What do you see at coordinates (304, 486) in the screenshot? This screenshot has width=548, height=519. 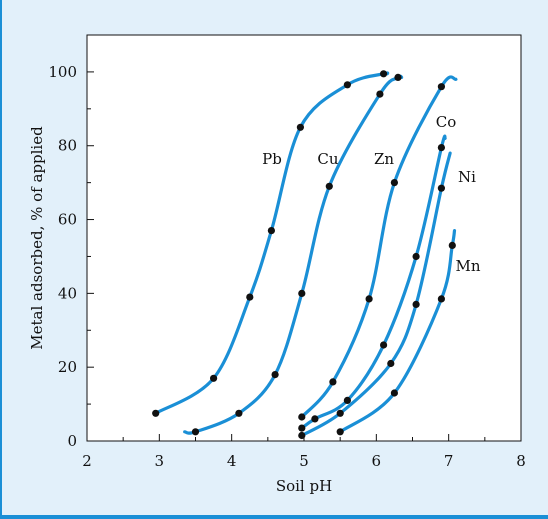 I see `x-axis-label: Soil pH` at bounding box center [304, 486].